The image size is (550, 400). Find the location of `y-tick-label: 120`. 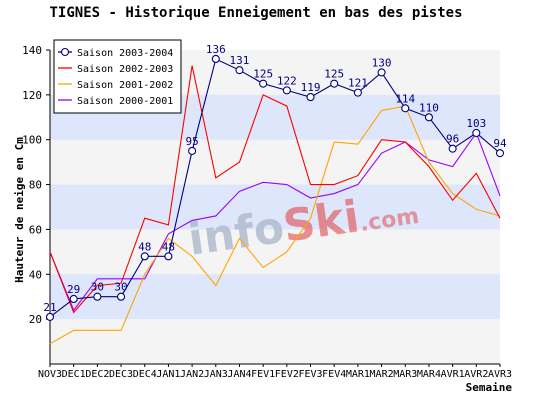

y-tick-label: 120 is located at coordinates (32, 95).